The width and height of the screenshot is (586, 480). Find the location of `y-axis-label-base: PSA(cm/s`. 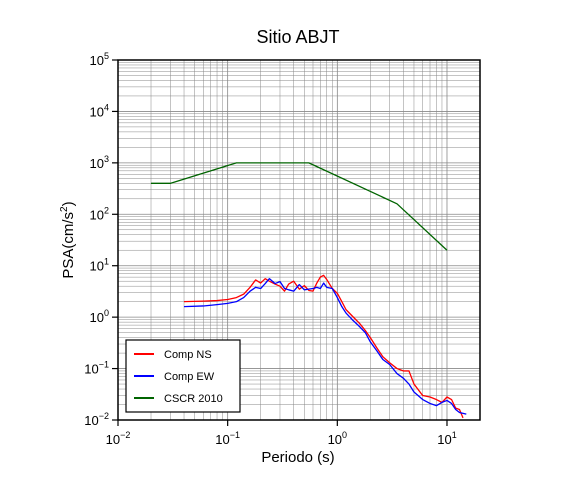

y-axis-label-base: PSA(cm/s is located at coordinates (68, 245).